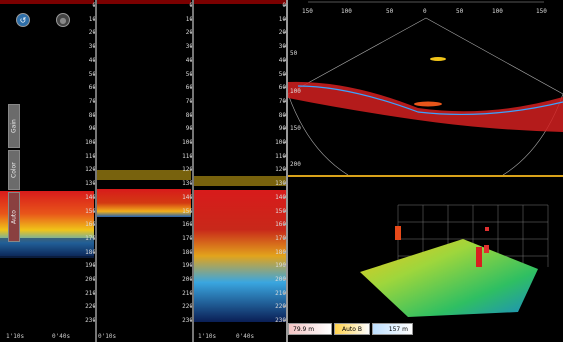 This screenshot has height=342, width=563. Describe the element at coordinates (280, 170) in the screenshot. I see `depth-tick-label: 120` at that location.